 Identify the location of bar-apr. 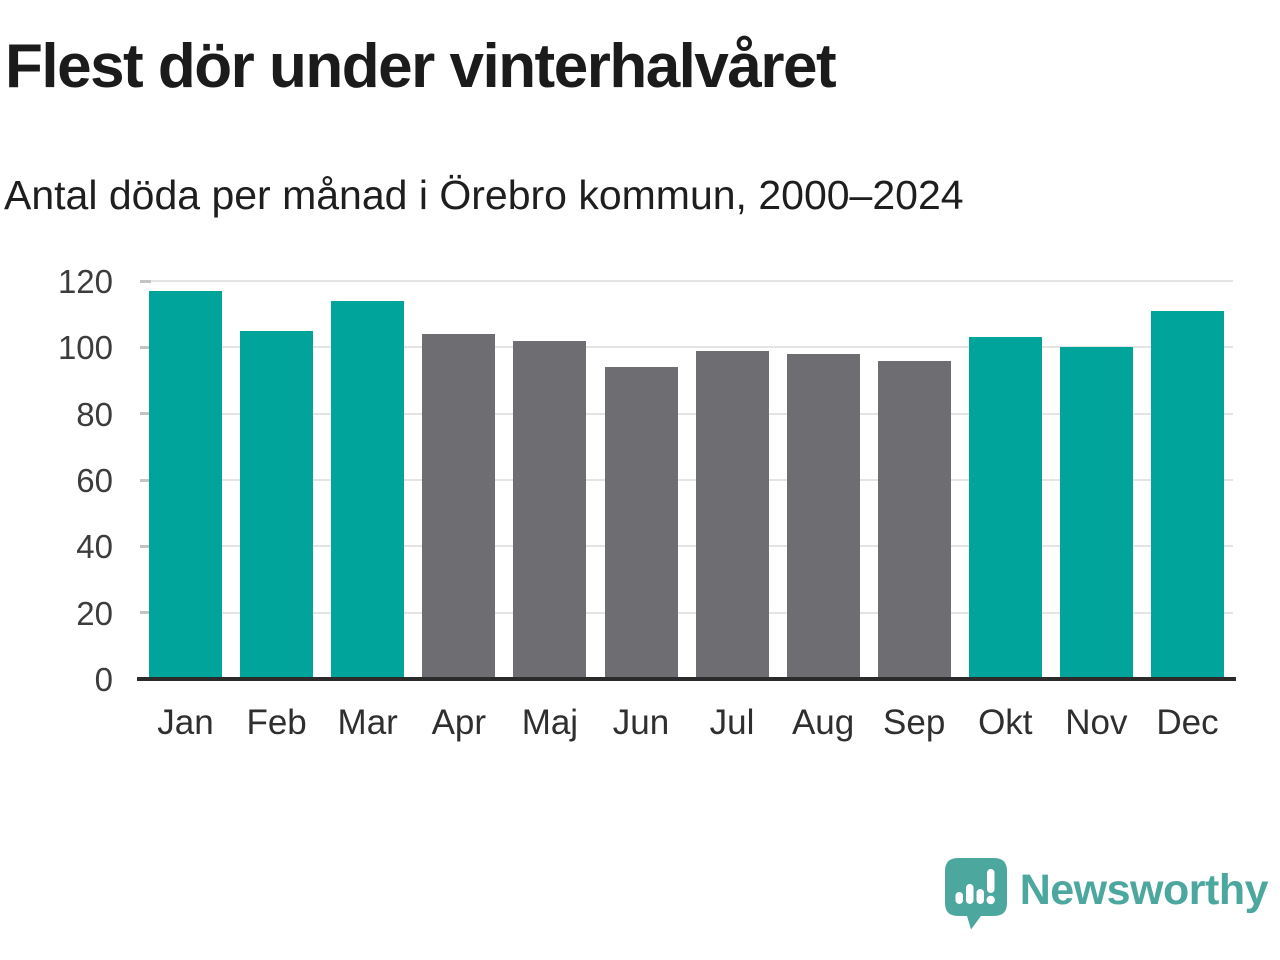
(459, 506).